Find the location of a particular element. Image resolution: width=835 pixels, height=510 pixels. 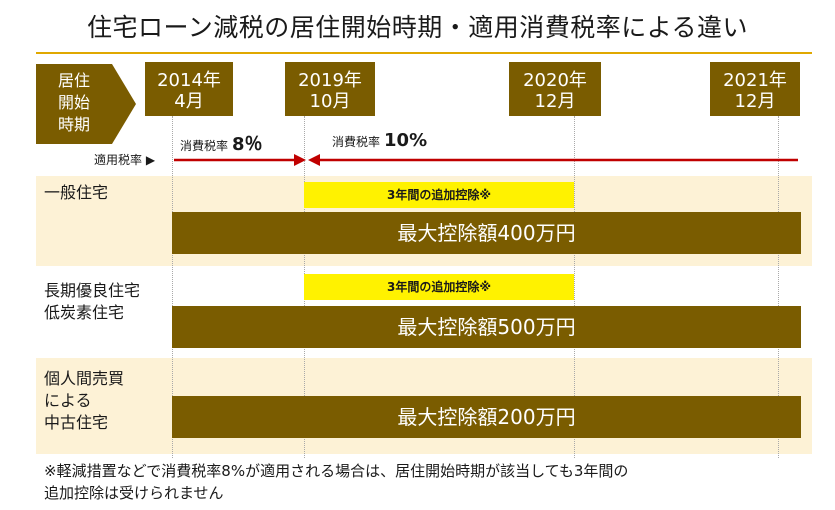

period-label: 居住 開始 時期 is located at coordinates (74, 103).